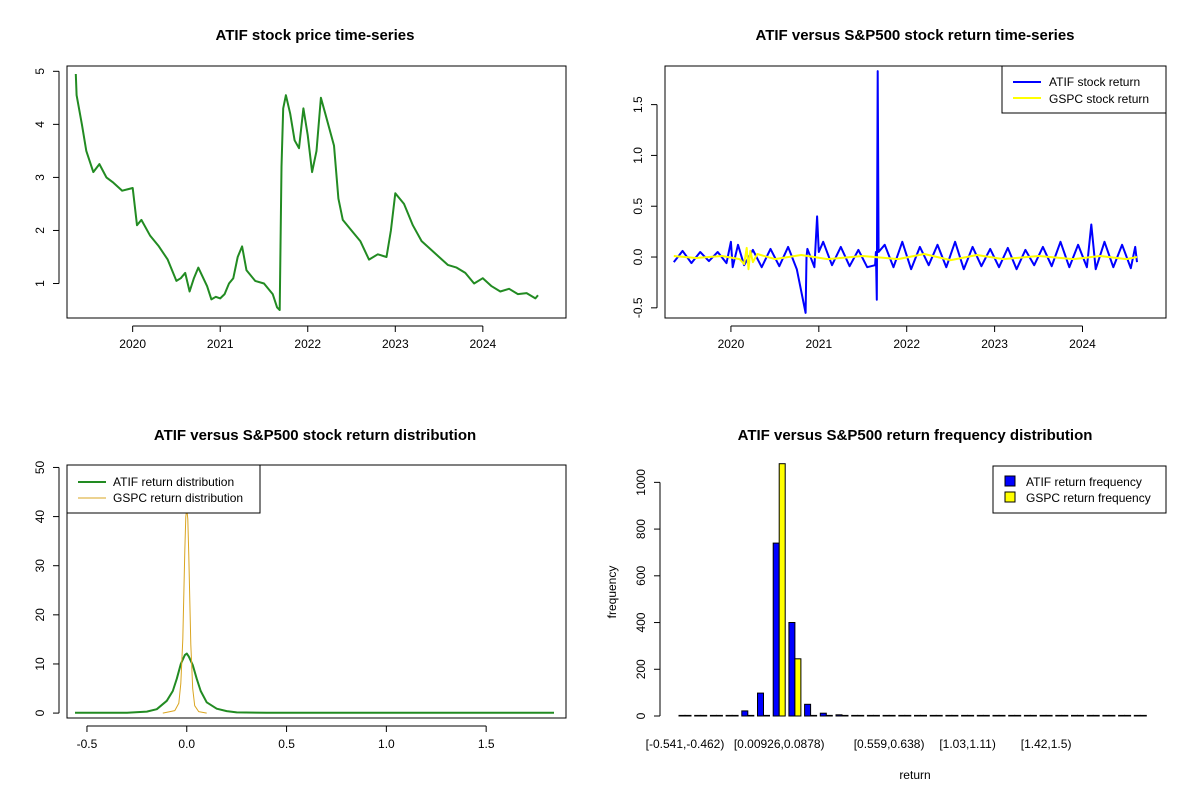 This screenshot has height=800, width=1200. I want to click on legend-swatch-gspc, so click(1010, 497).